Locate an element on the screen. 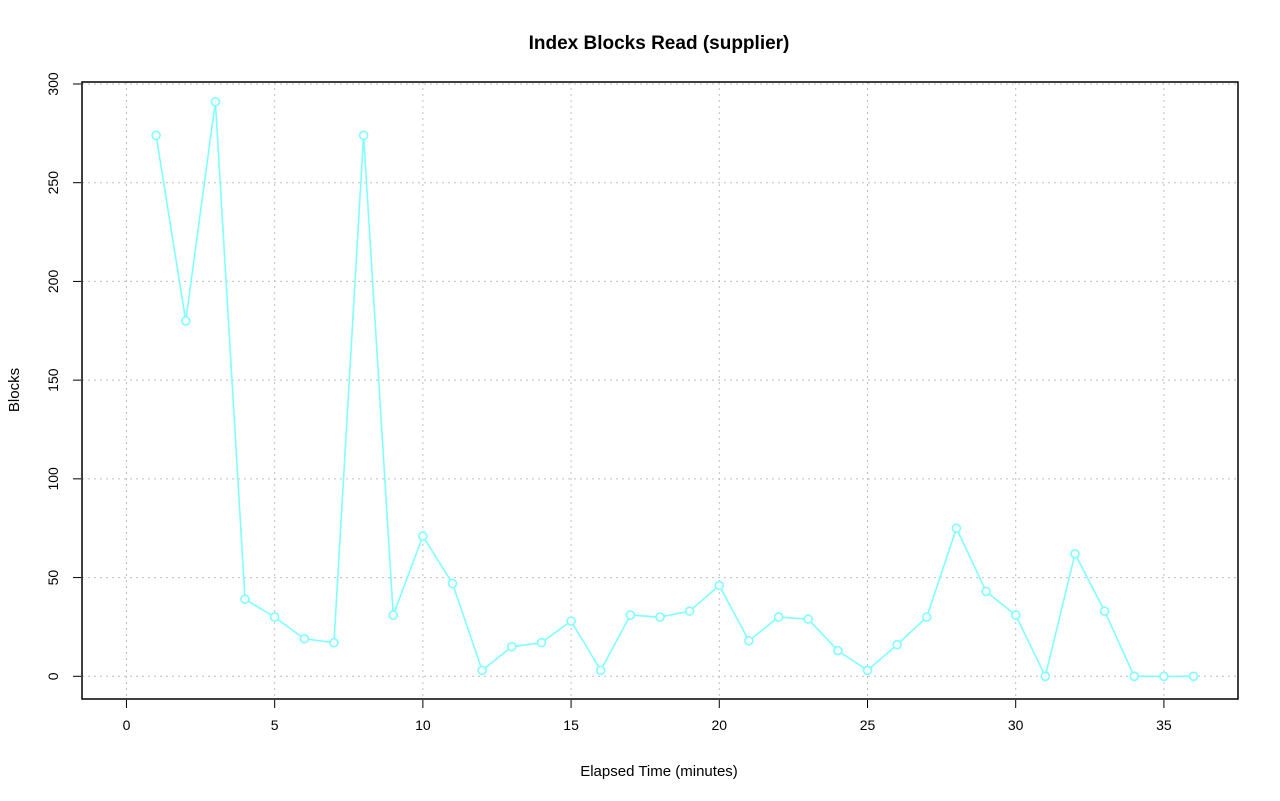 The width and height of the screenshot is (1280, 801). x-tick-label: 10 is located at coordinates (423, 725).